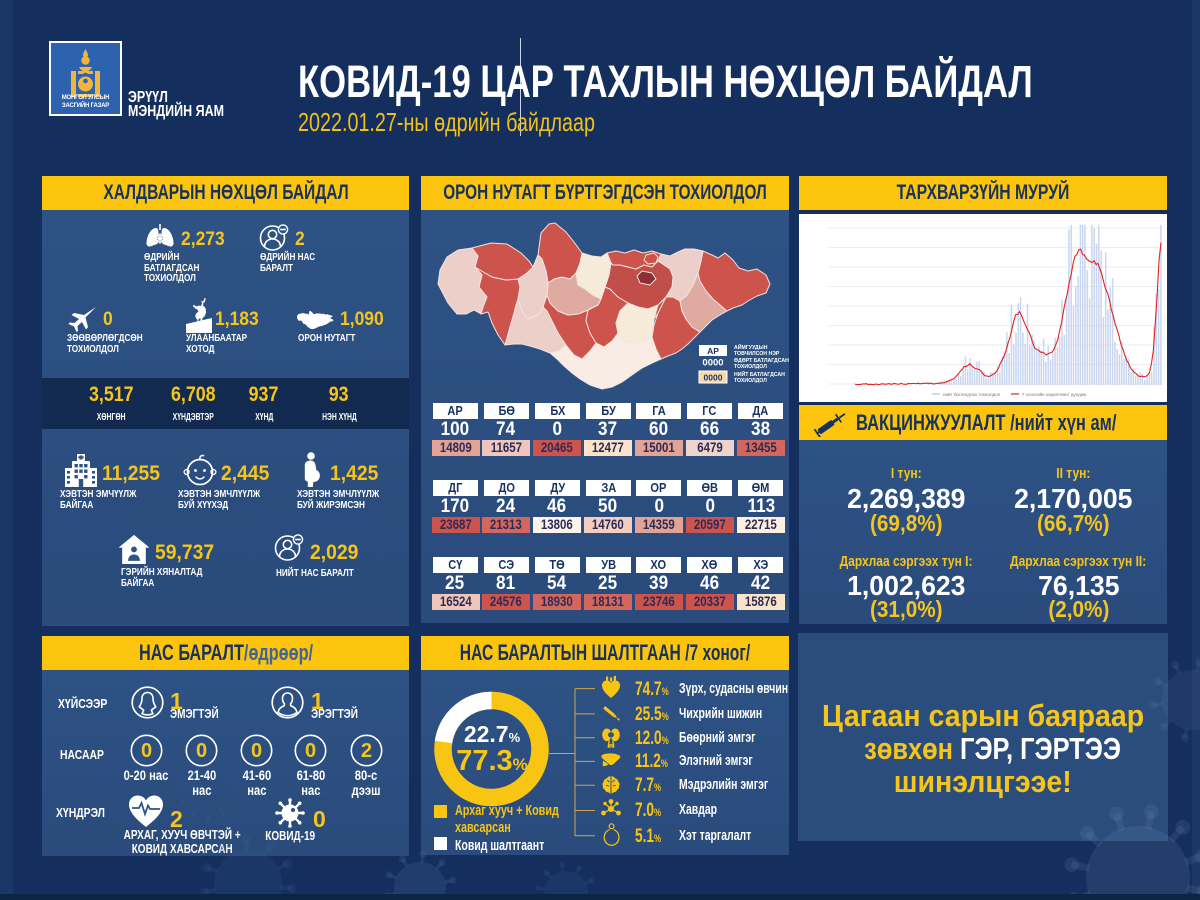 The width and height of the screenshot is (1200, 900). What do you see at coordinates (757, 354) in the screenshot?
I see `svg-text: ТОВЧИЛСОН НЭР` at bounding box center [757, 354].